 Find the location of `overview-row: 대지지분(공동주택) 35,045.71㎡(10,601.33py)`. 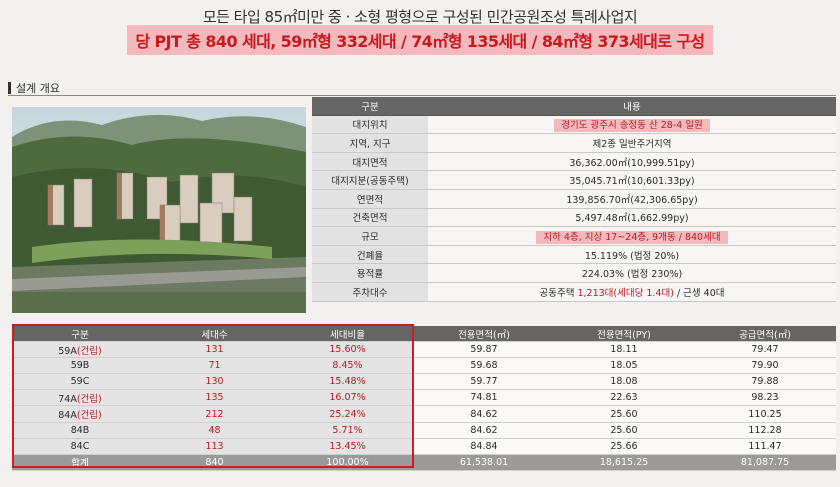

overview-row: 대지지분(공동주택) 35,045.71㎡(10,601.33py) is located at coordinates (574, 180).